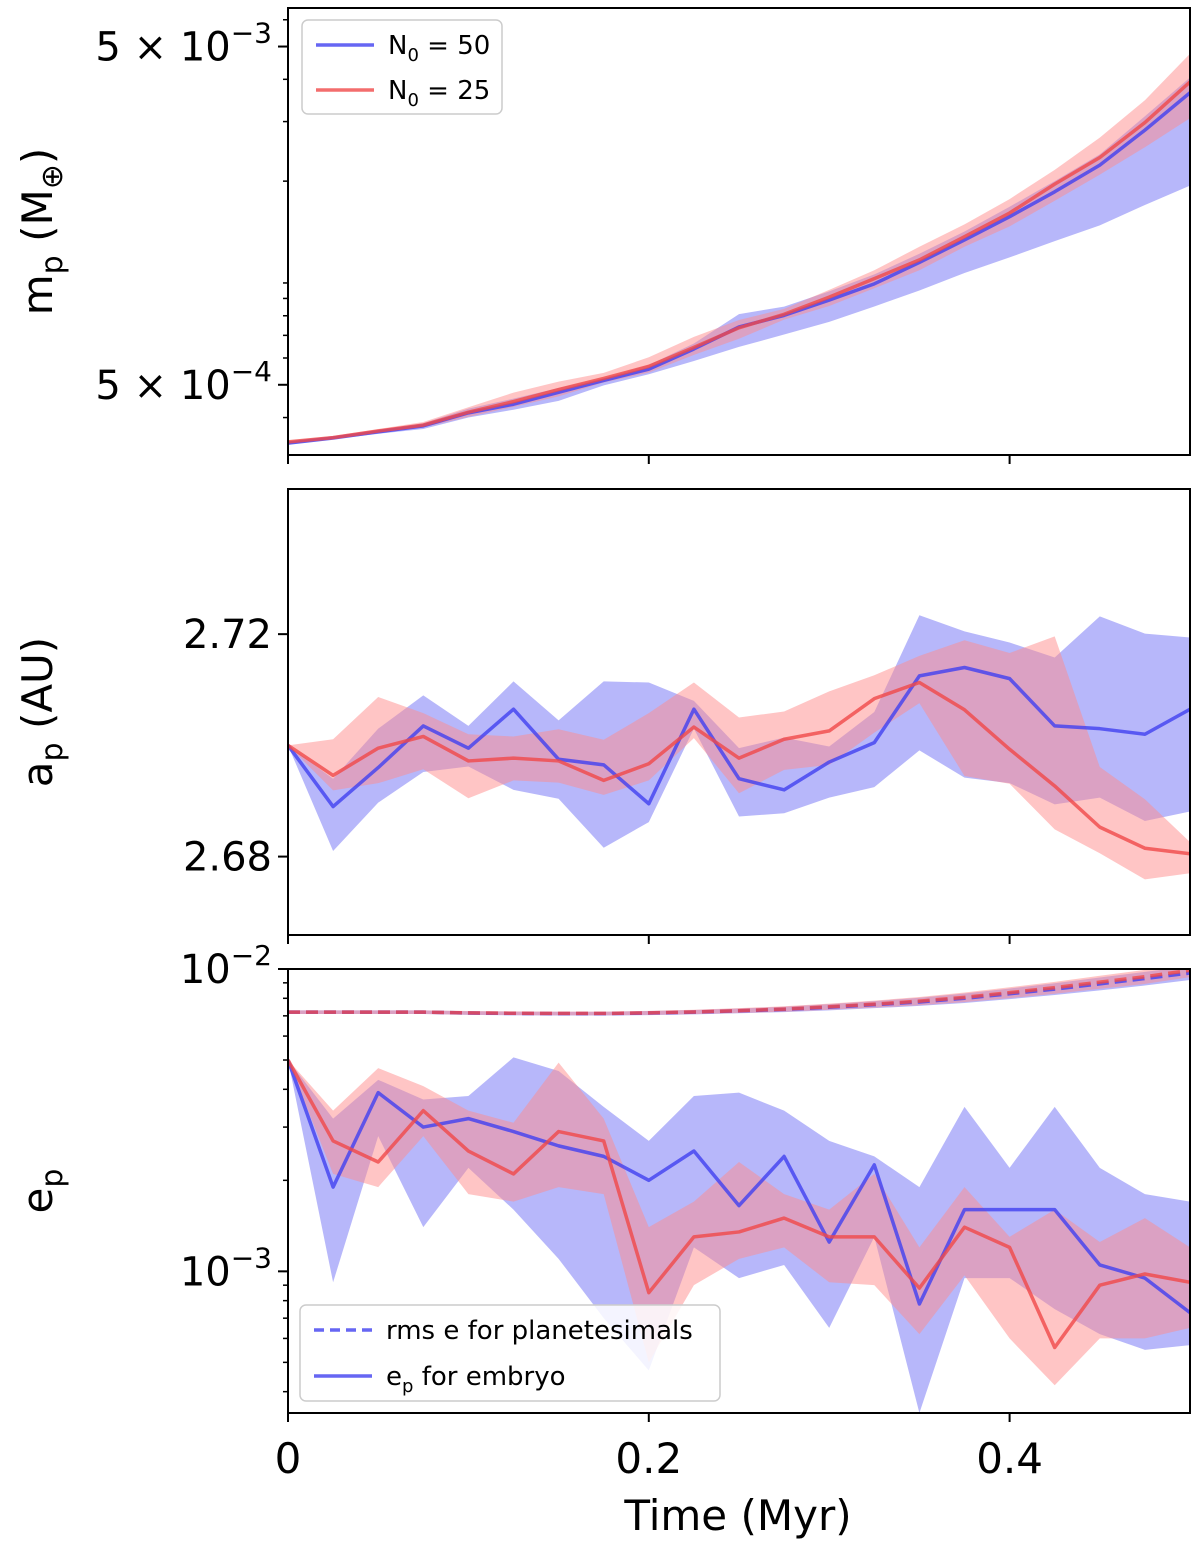 The image size is (1200, 1547). I want to click on plot-area, so click(739, 747).